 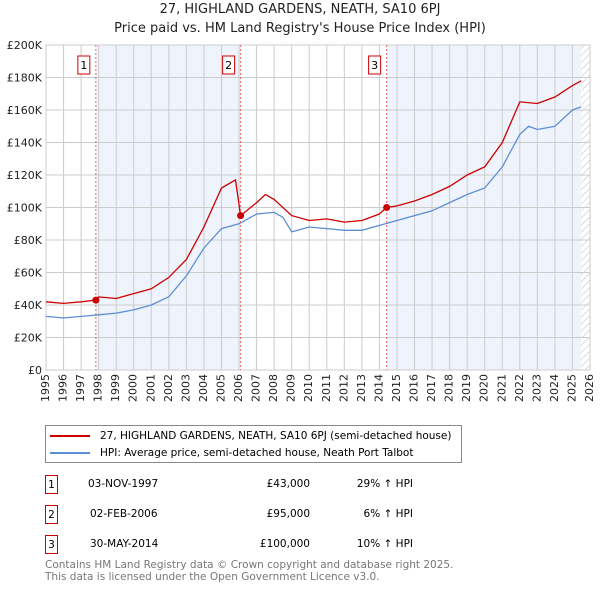 What do you see at coordinates (63, 388) in the screenshot?
I see `x-tick-label: 1996` at bounding box center [63, 388].